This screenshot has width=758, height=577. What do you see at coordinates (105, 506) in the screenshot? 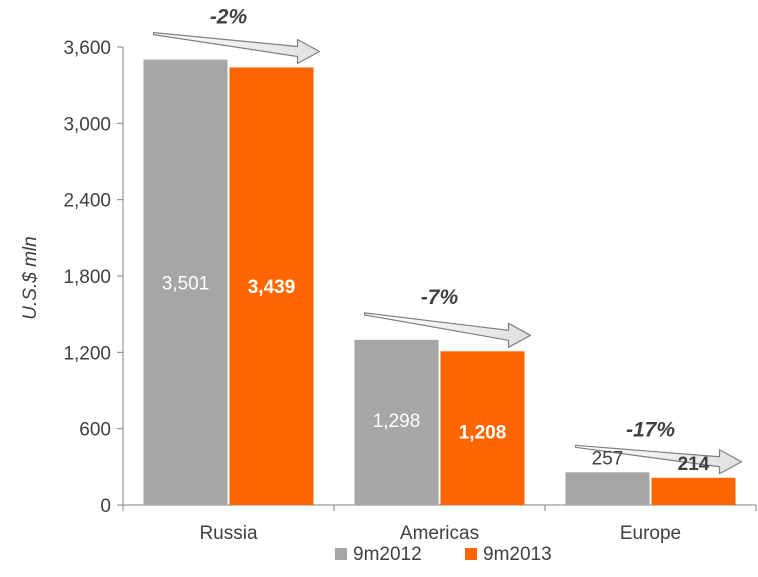
I see `y-tick-label: 0` at bounding box center [105, 506].